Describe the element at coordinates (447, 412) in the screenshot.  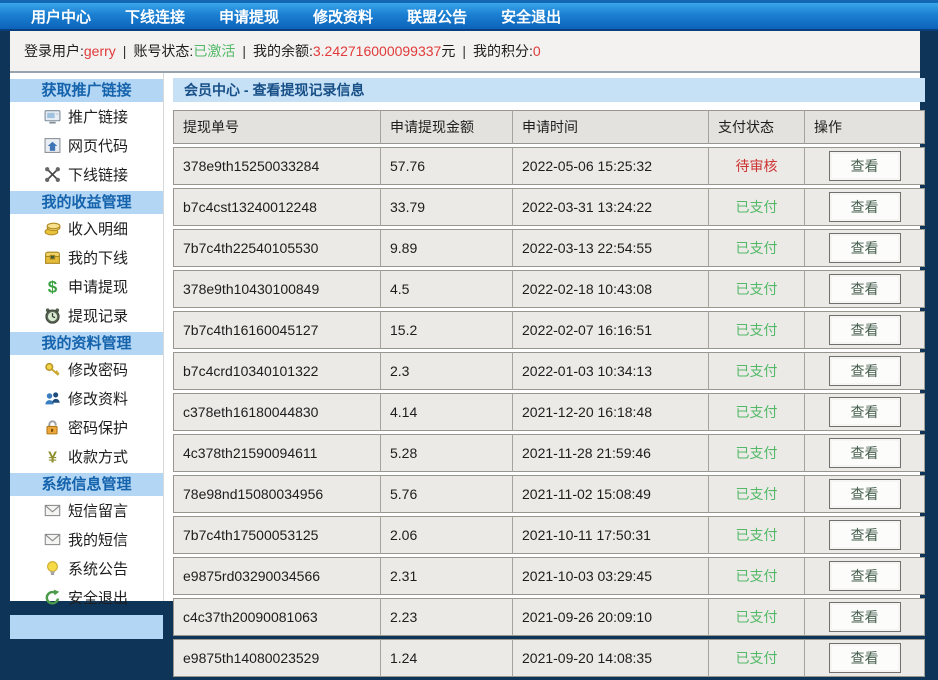
I see `amount-cell: 4.14` at that location.